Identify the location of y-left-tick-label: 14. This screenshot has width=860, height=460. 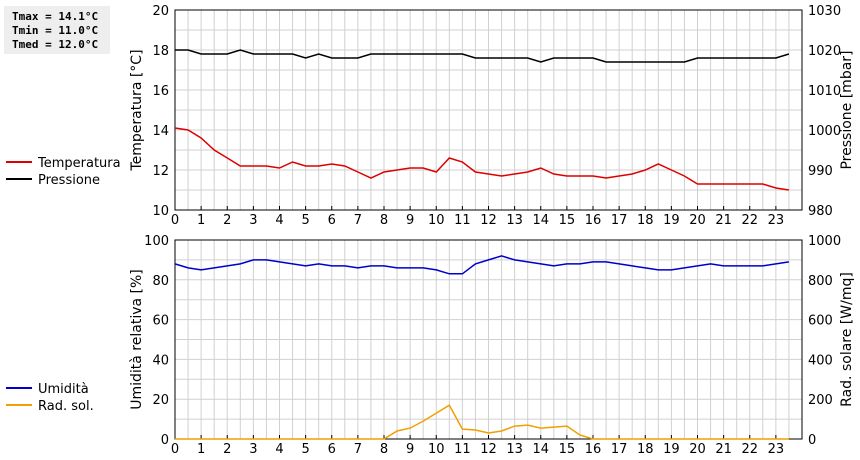
(160, 131).